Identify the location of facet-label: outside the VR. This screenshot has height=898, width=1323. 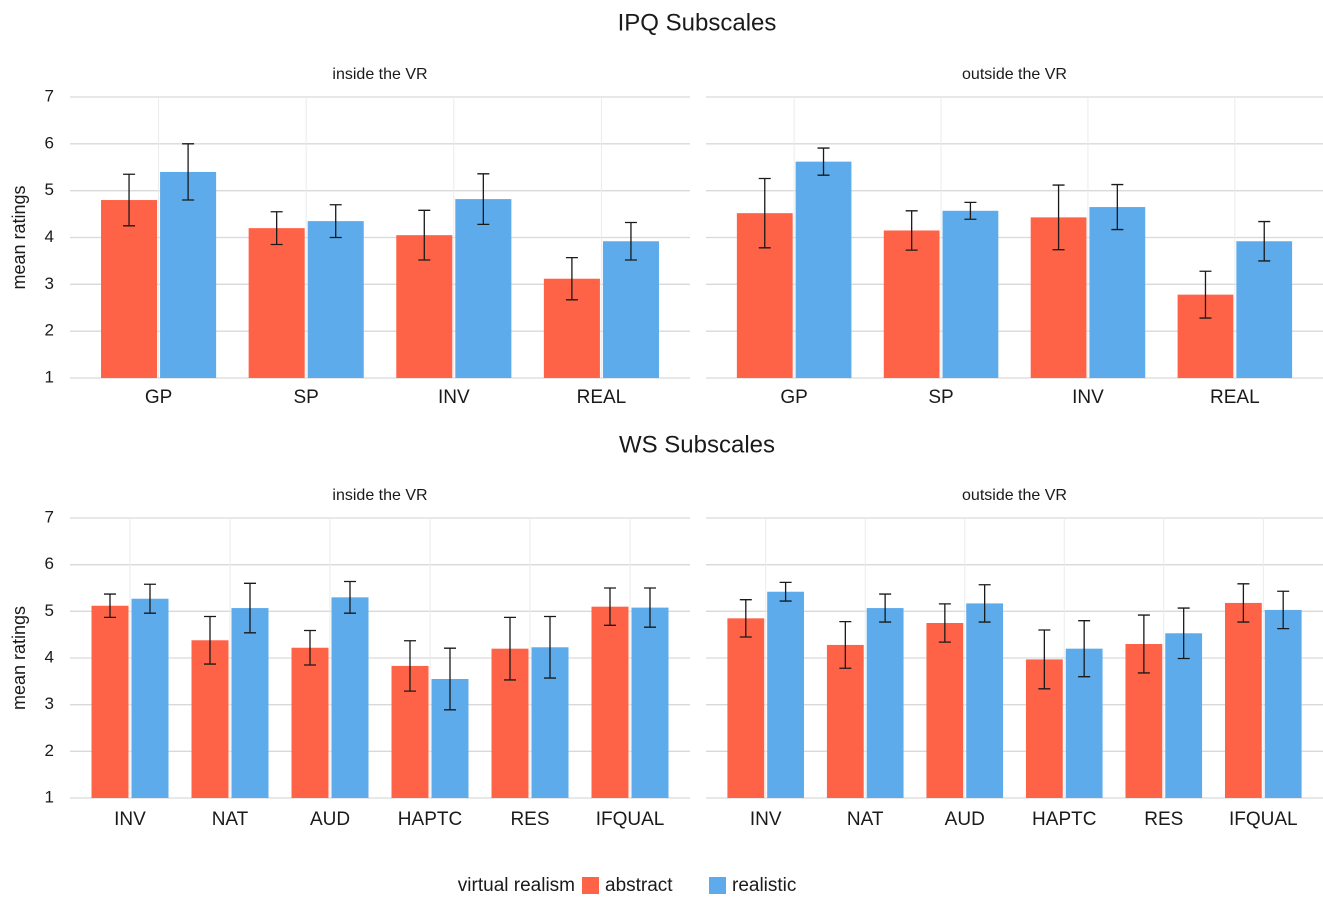
(1014, 495).